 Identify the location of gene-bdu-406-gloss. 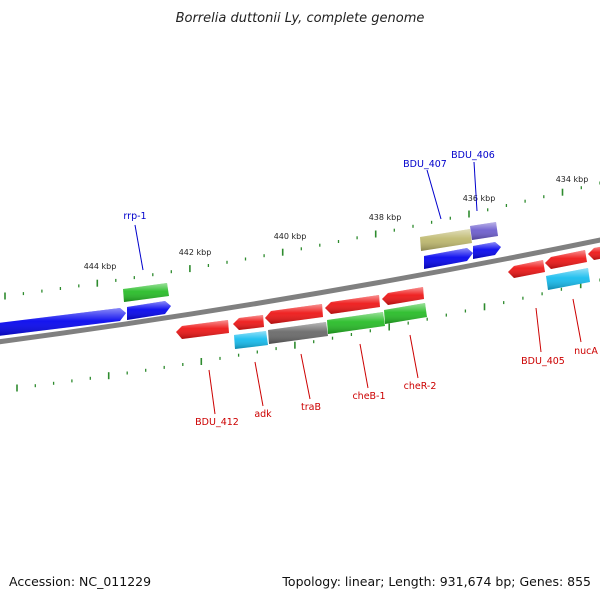
(484, 231).